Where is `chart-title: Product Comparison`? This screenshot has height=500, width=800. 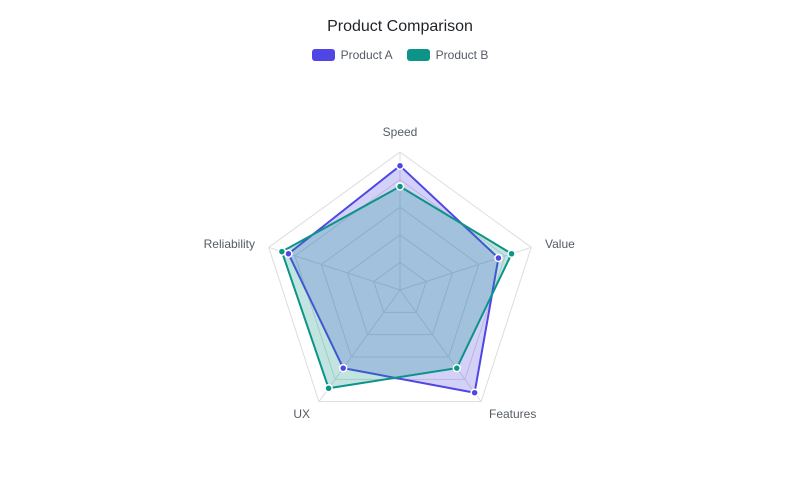 chart-title: Product Comparison is located at coordinates (400, 26).